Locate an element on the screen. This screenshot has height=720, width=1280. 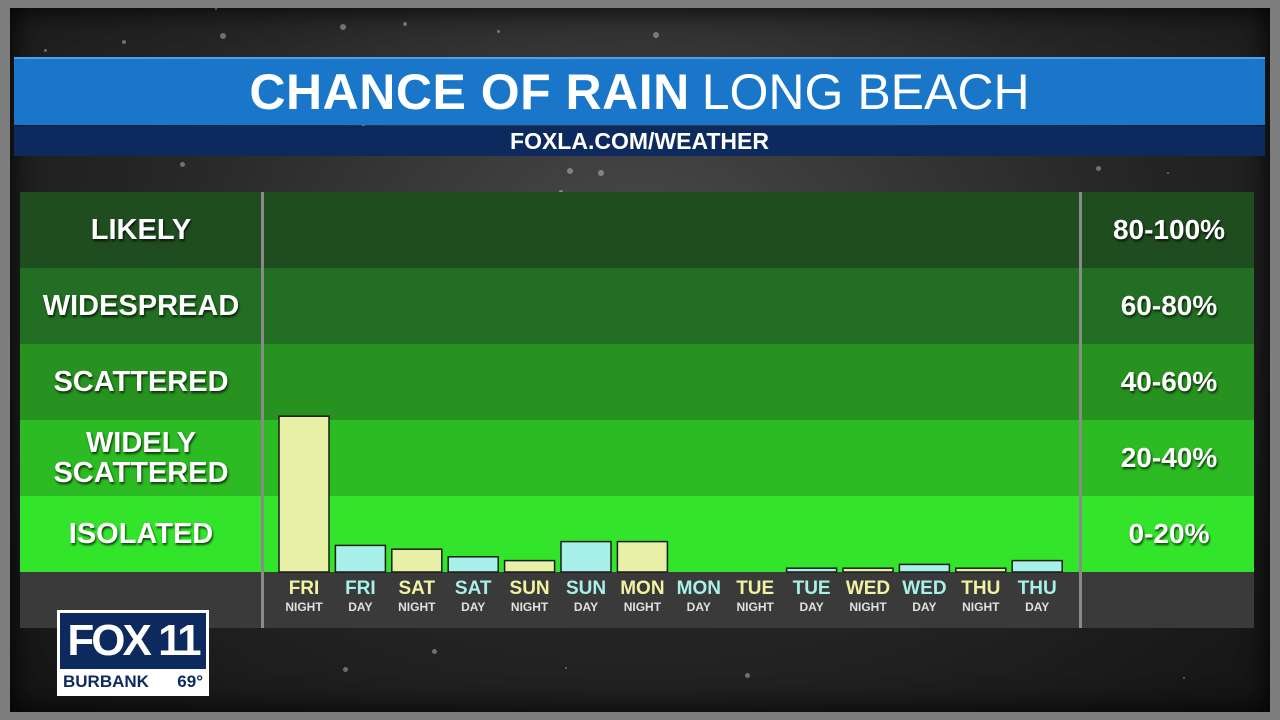
chart-title: CHANCE OF RAIN is located at coordinates (469, 92).